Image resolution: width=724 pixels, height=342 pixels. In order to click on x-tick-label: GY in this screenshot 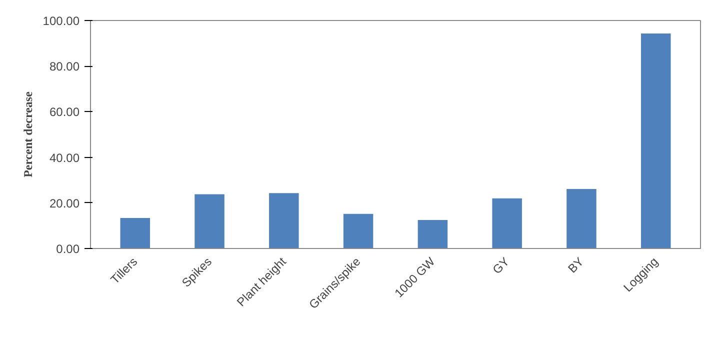, I will do `click(501, 265)`.